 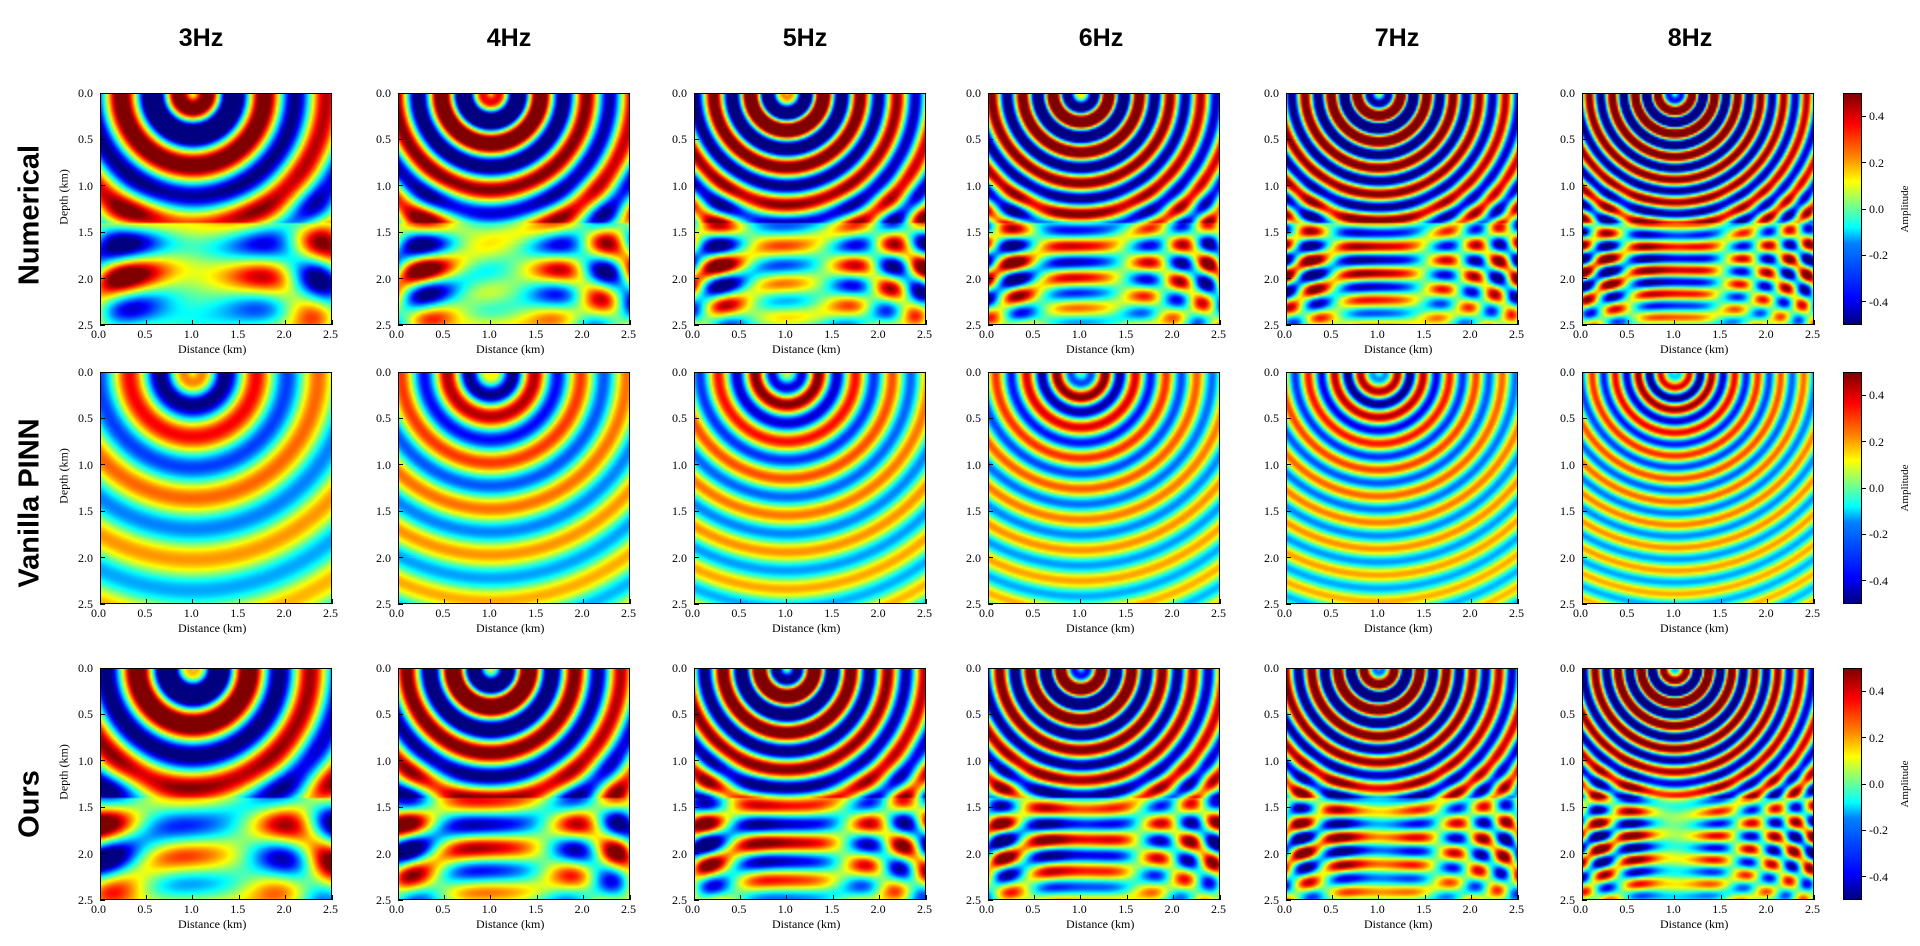 I want to click on colorbar-tick, so click(x=1864, y=395).